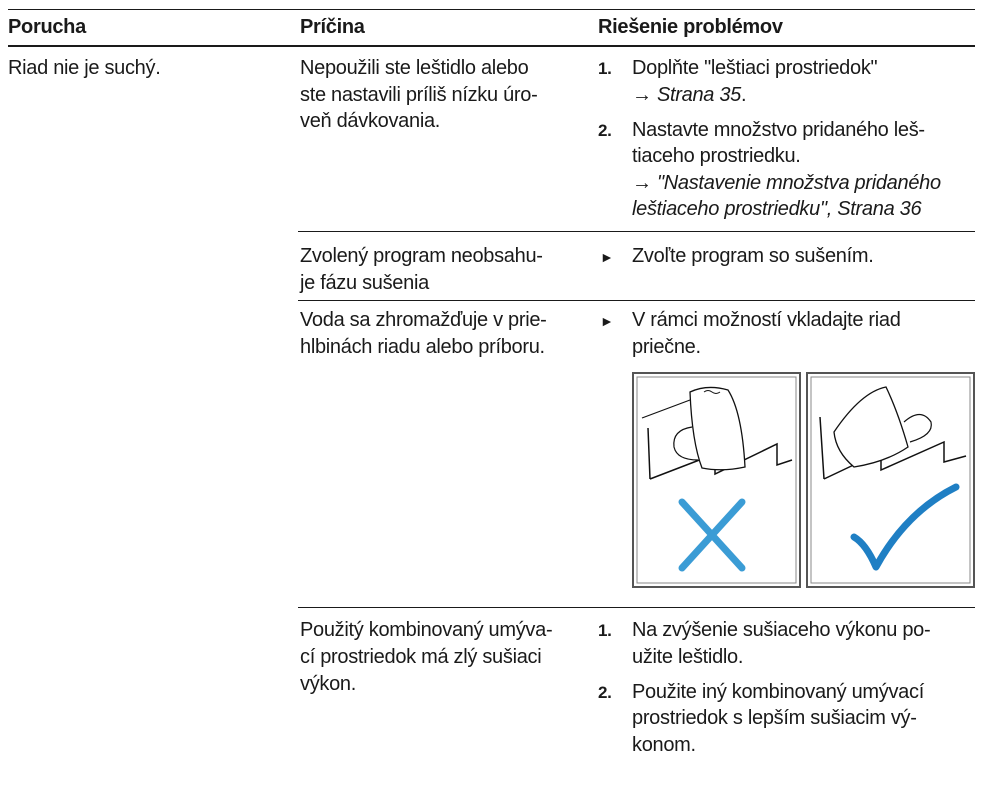  I want to click on header-cell: Porucha, so click(47, 27).